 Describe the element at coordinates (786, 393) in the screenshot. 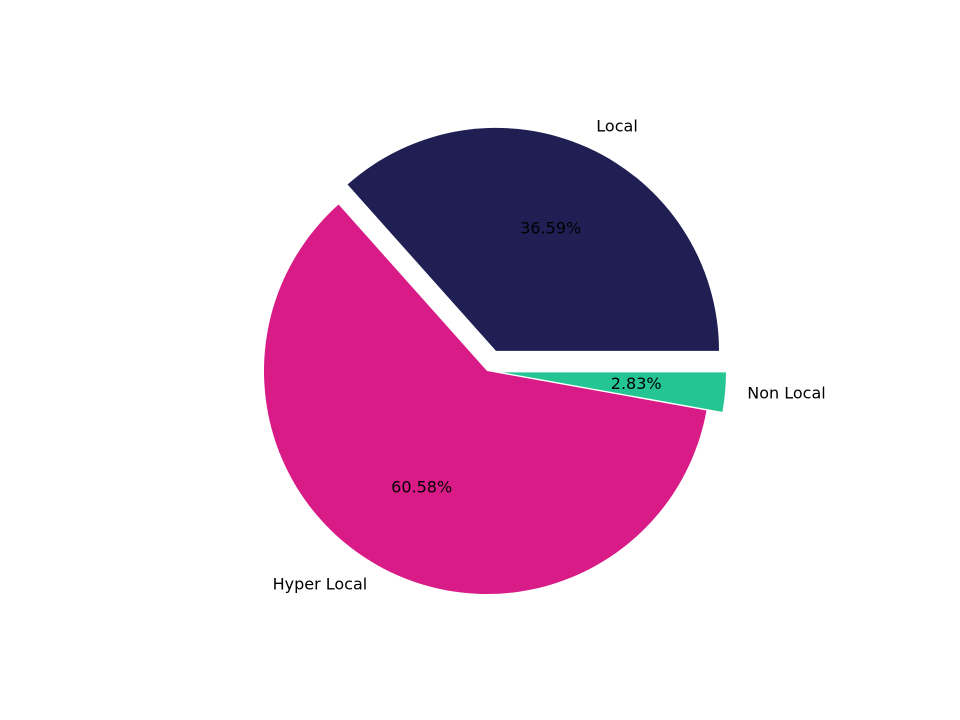

I see `slice-label: Non Local` at that location.